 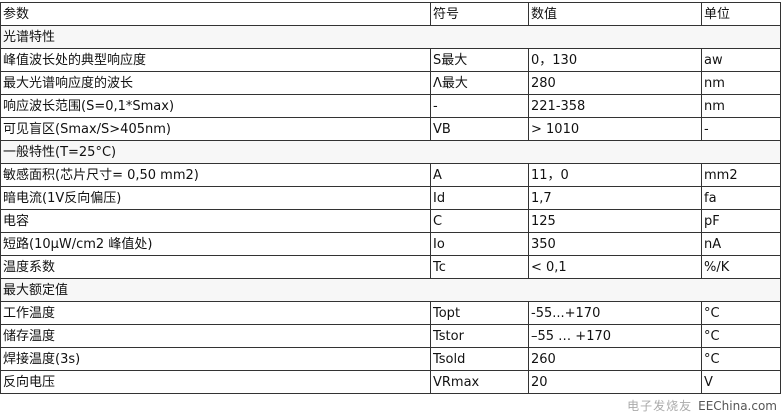 I want to click on table-cell: VRmax, so click(x=479, y=382).